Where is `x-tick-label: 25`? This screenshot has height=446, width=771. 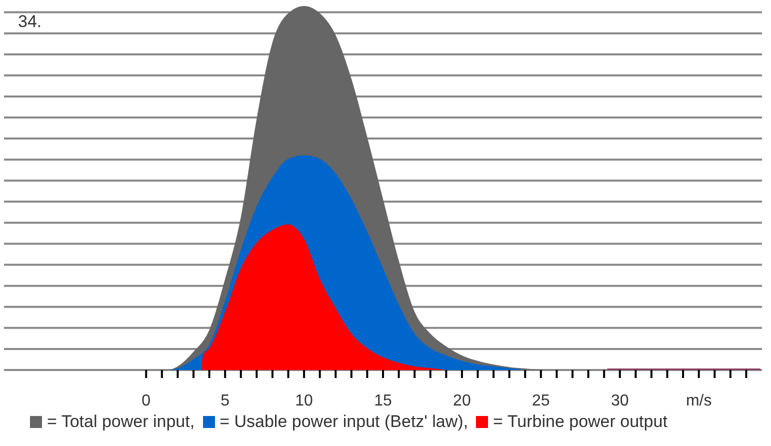 x-tick-label: 25 is located at coordinates (541, 401).